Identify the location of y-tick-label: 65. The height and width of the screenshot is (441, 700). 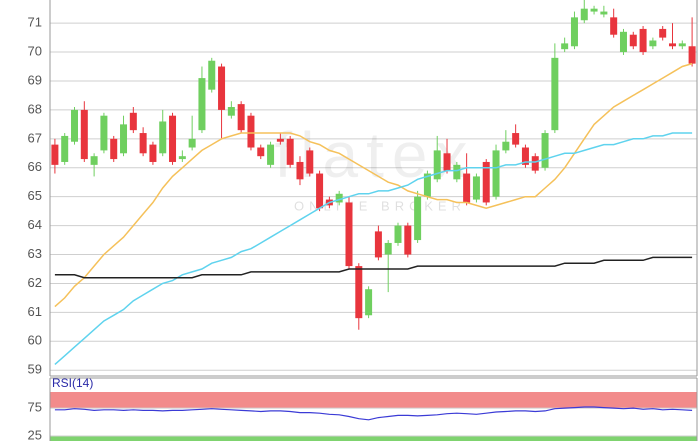
(35, 195).